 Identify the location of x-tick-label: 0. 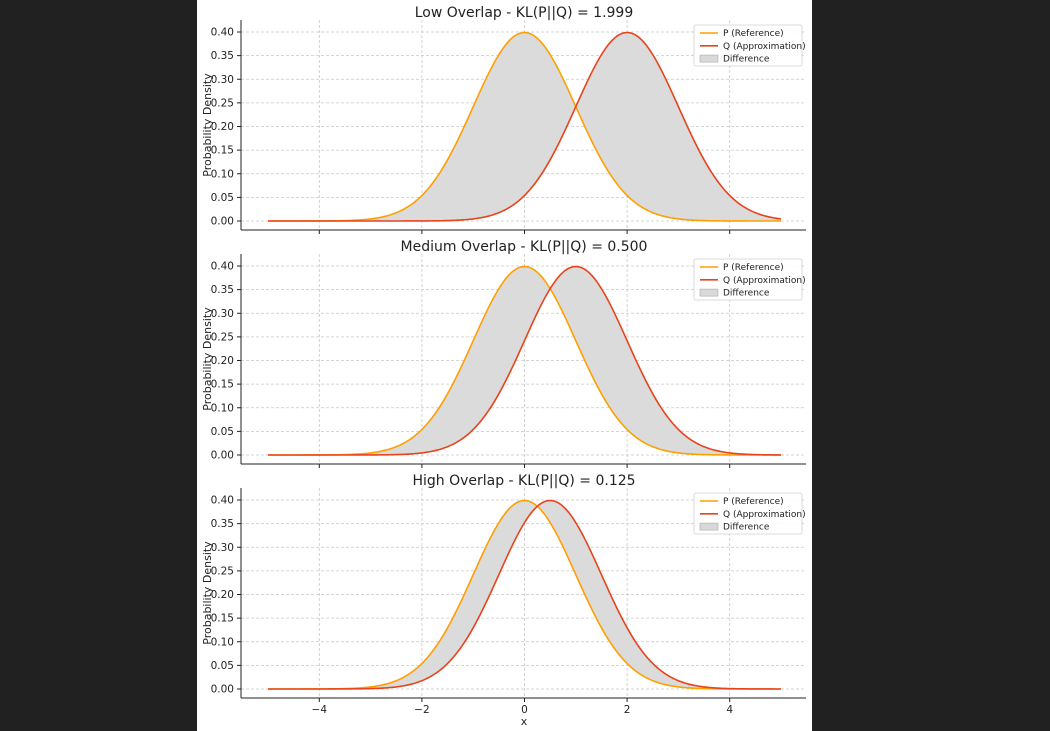
(524, 710).